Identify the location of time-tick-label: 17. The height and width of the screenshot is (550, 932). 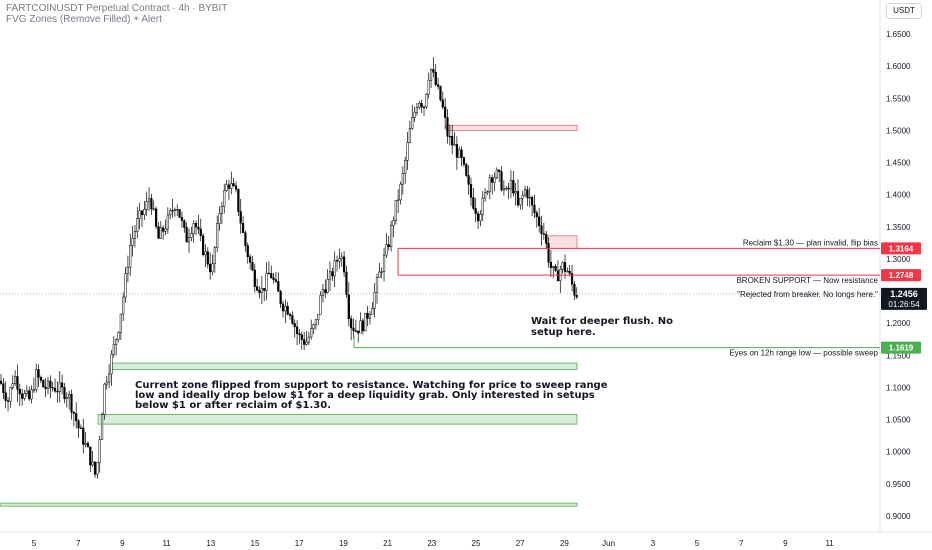
(299, 543).